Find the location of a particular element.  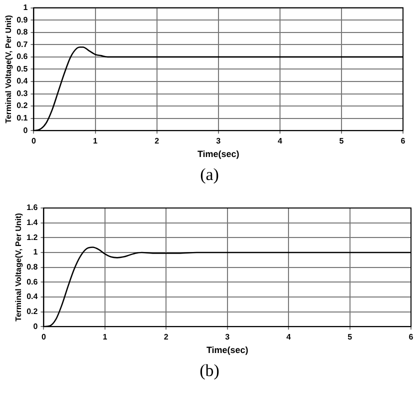

y-tick-label: 0.3 is located at coordinates (22, 93).